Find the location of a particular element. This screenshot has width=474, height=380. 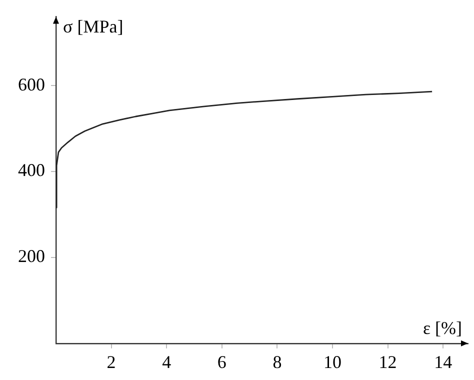

x-axis-title: ε [%] is located at coordinates (442, 328).